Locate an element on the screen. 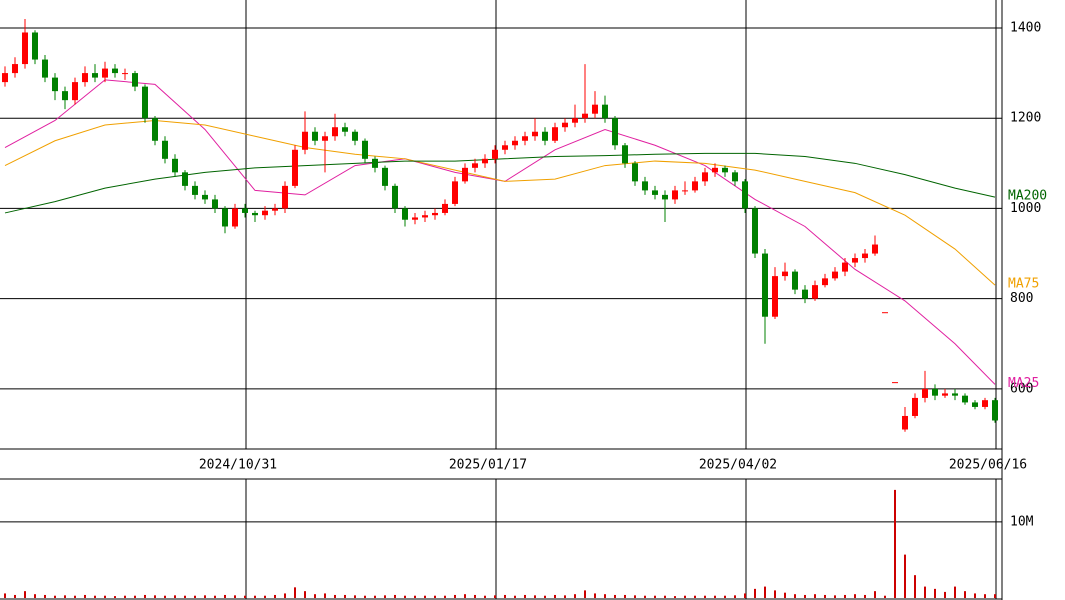 This screenshot has width=1065, height=600. ma-label: MA200 is located at coordinates (1027, 196).